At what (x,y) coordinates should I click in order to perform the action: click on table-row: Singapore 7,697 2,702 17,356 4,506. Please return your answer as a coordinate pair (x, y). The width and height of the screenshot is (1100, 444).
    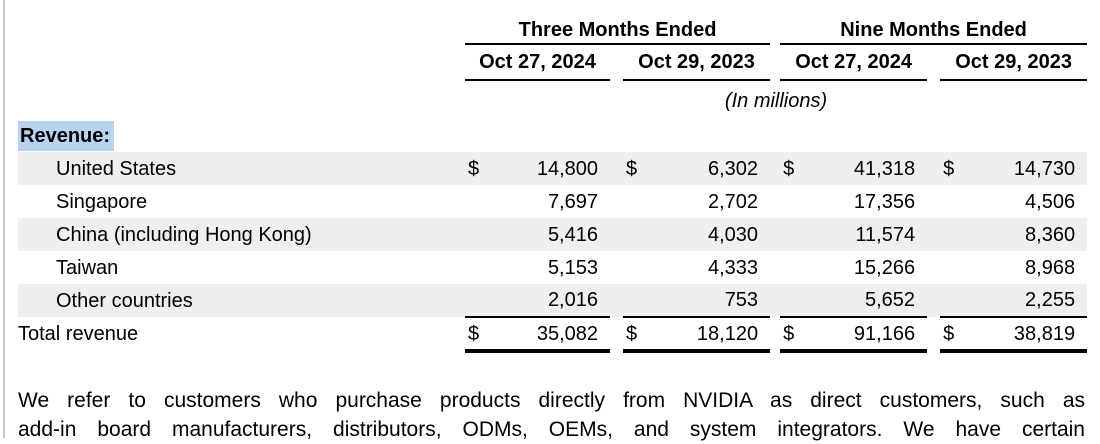
    Looking at the image, I should click on (552, 201).